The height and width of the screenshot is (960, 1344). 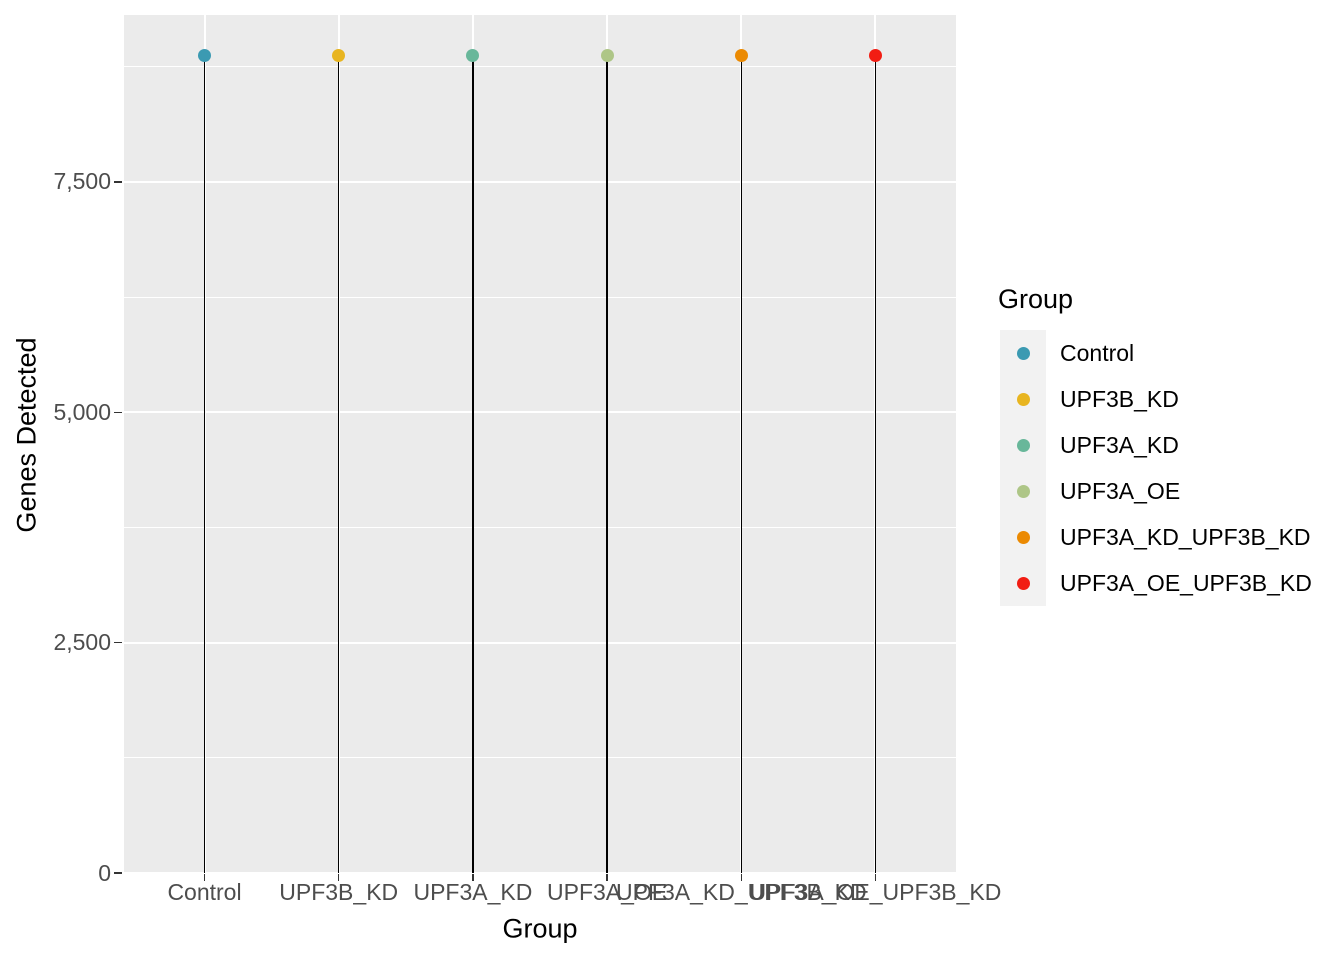 What do you see at coordinates (1120, 490) in the screenshot?
I see `legend-label: UPF3A_OE` at bounding box center [1120, 490].